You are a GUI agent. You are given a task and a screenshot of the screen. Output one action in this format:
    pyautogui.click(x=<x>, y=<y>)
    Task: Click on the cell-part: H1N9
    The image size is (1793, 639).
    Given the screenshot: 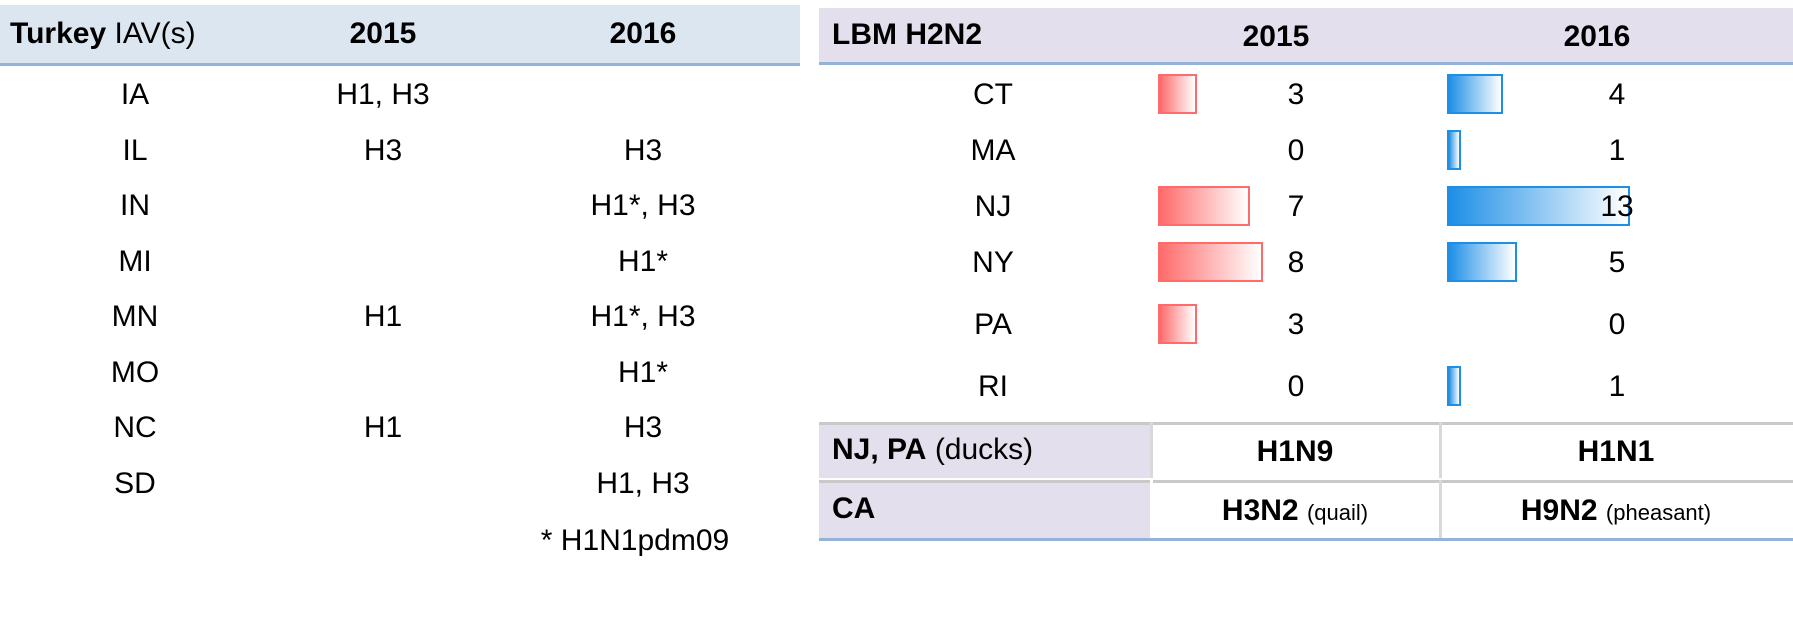 What is the action you would take?
    pyautogui.click(x=1295, y=451)
    